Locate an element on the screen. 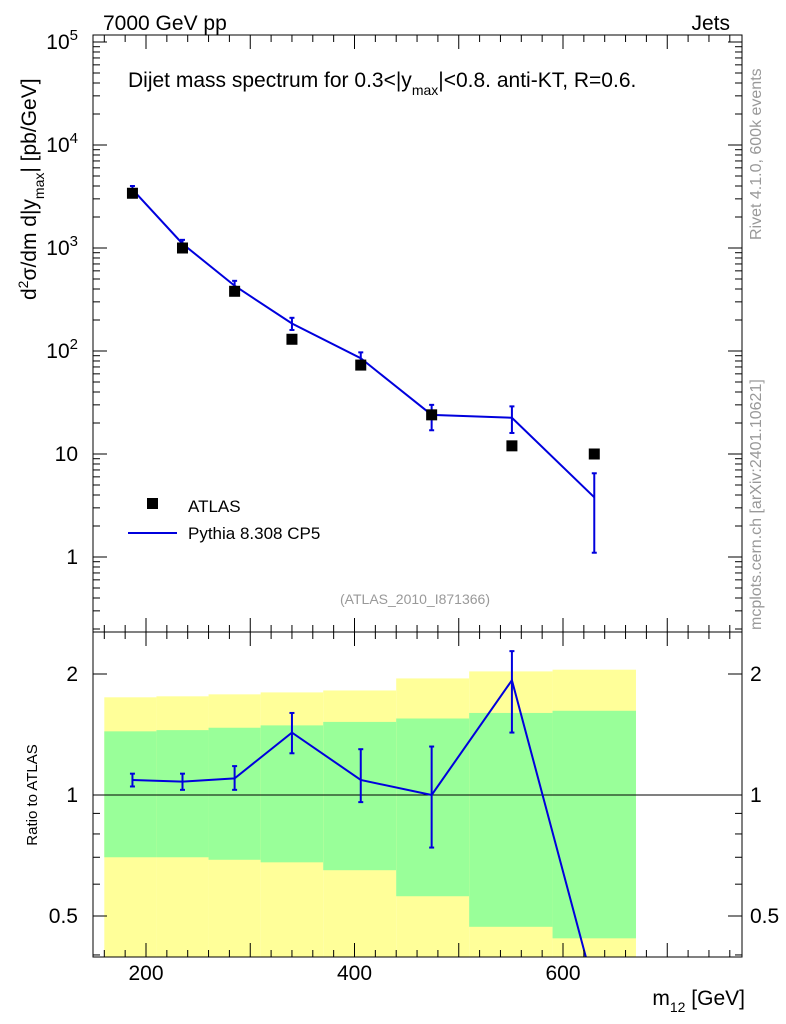  y-tick-label: 10⁵ is located at coordinates (62, 40).